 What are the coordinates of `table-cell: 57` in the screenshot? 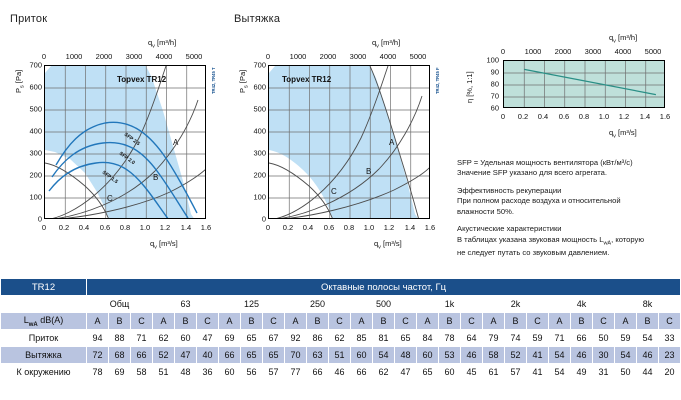 It's located at (273, 372).